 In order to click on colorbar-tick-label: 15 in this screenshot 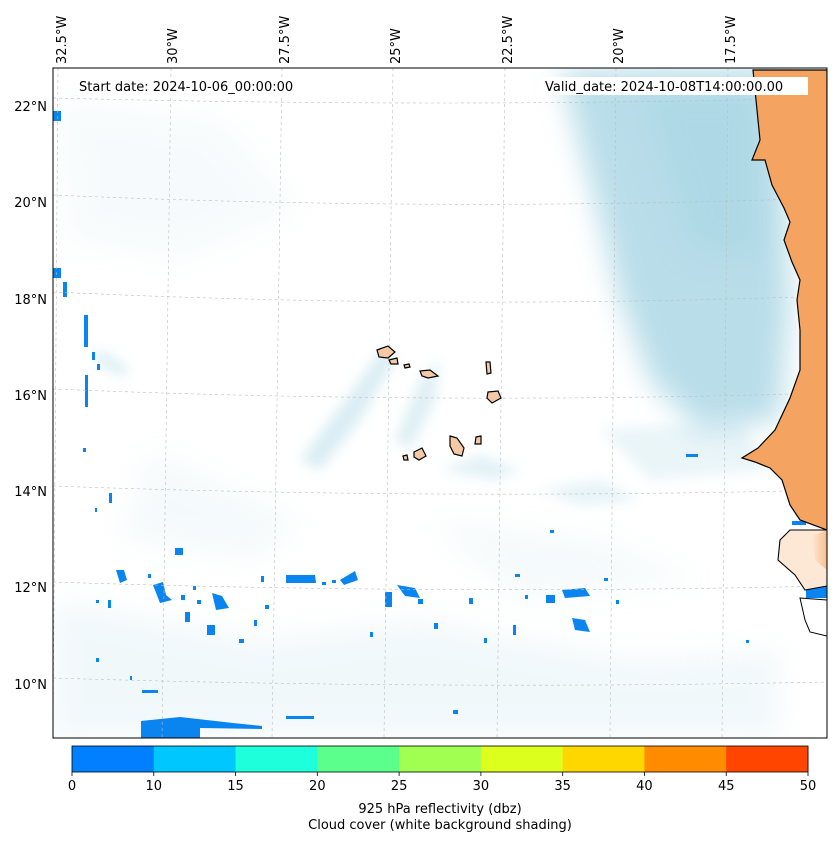, I will do `click(235, 786)`.